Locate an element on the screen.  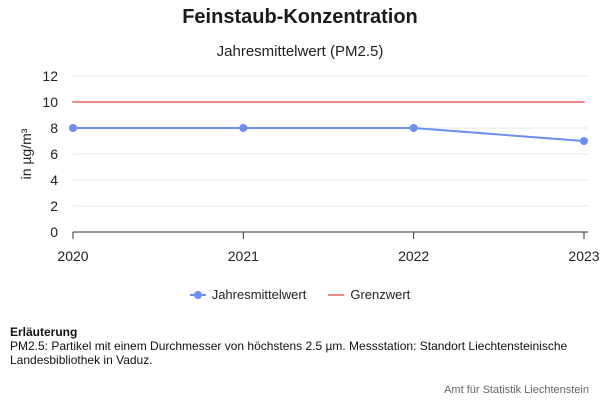
legend-label-grenzwert: Grenzwert is located at coordinates (380, 294).